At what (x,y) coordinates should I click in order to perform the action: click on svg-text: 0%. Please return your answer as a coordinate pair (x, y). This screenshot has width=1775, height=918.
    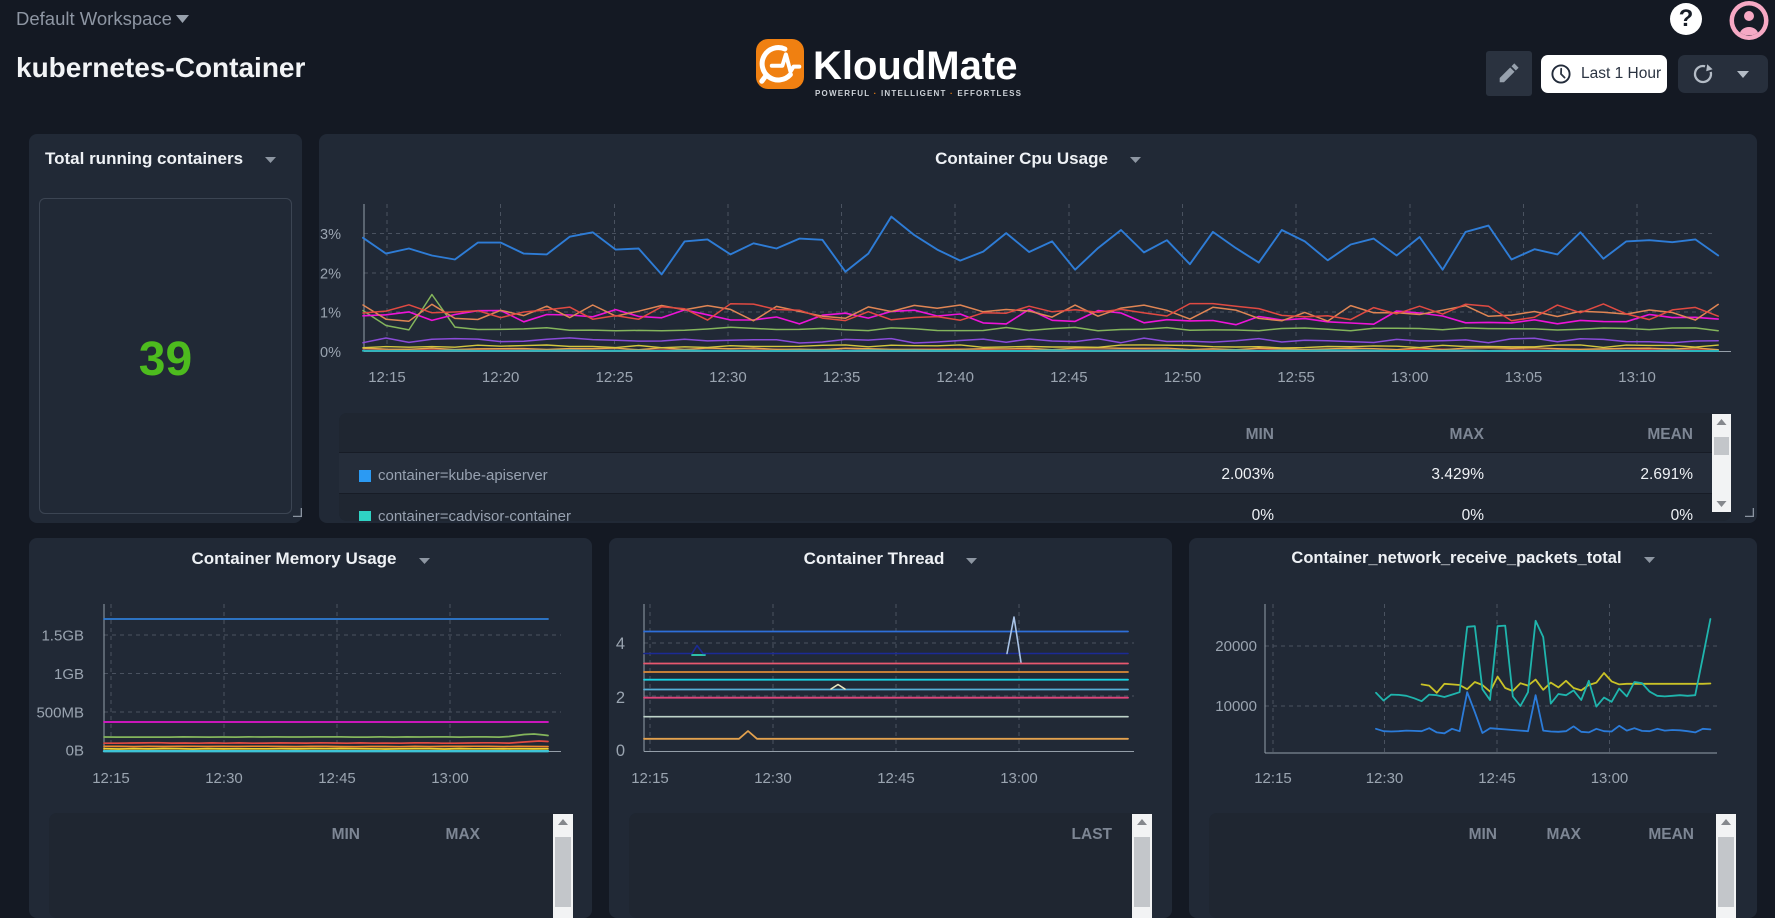
    Looking at the image, I should click on (330, 353).